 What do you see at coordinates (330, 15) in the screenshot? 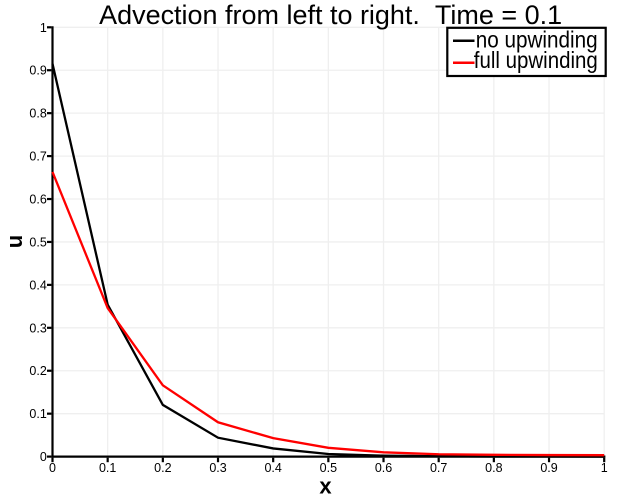
I see `svg-text:Advection from left to right.: Advection from left to right. Time = 0.1` at bounding box center [330, 15].